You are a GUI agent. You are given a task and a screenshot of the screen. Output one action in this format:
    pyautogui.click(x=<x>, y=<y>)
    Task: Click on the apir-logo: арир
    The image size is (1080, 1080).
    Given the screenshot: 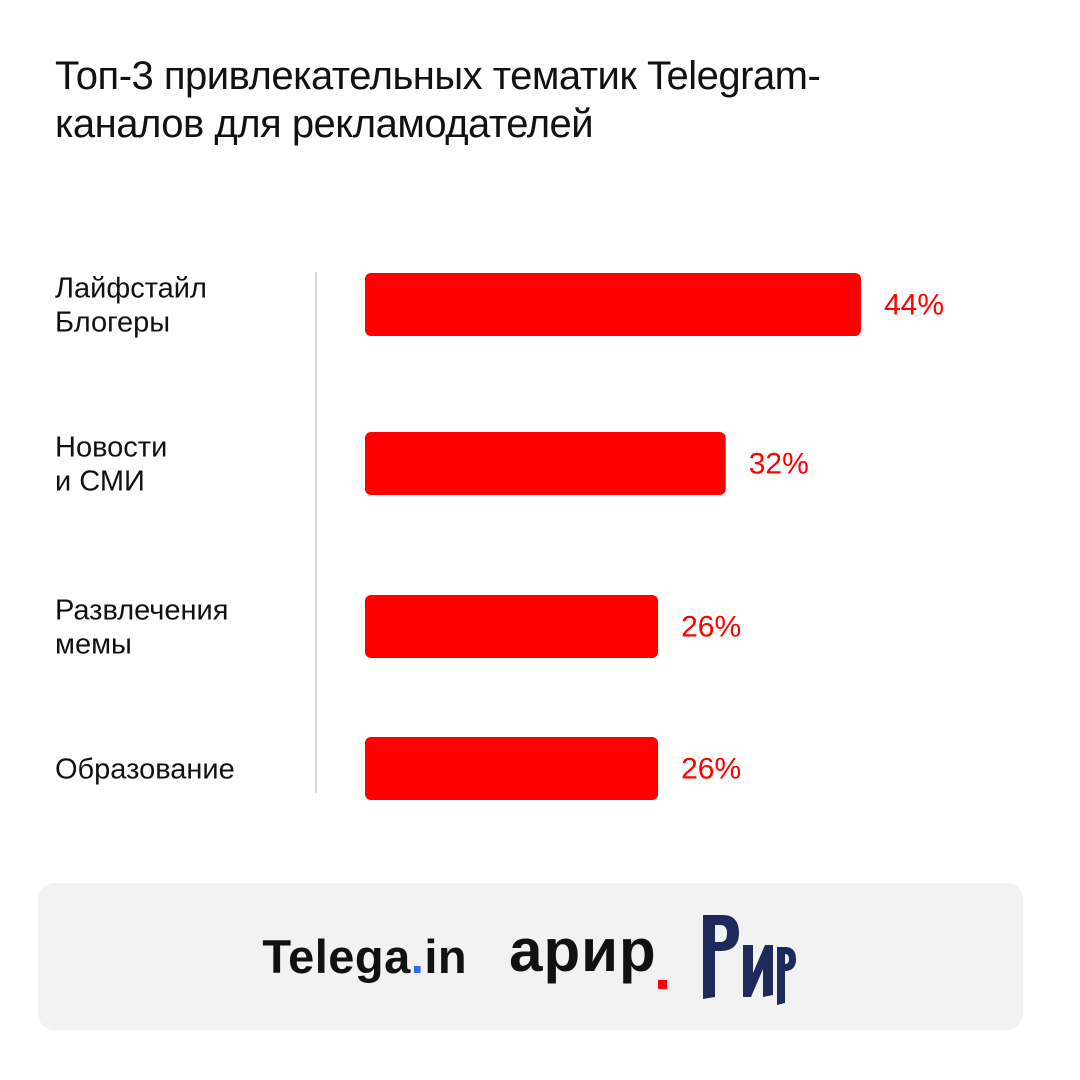 What is the action you would take?
    pyautogui.click(x=588, y=952)
    